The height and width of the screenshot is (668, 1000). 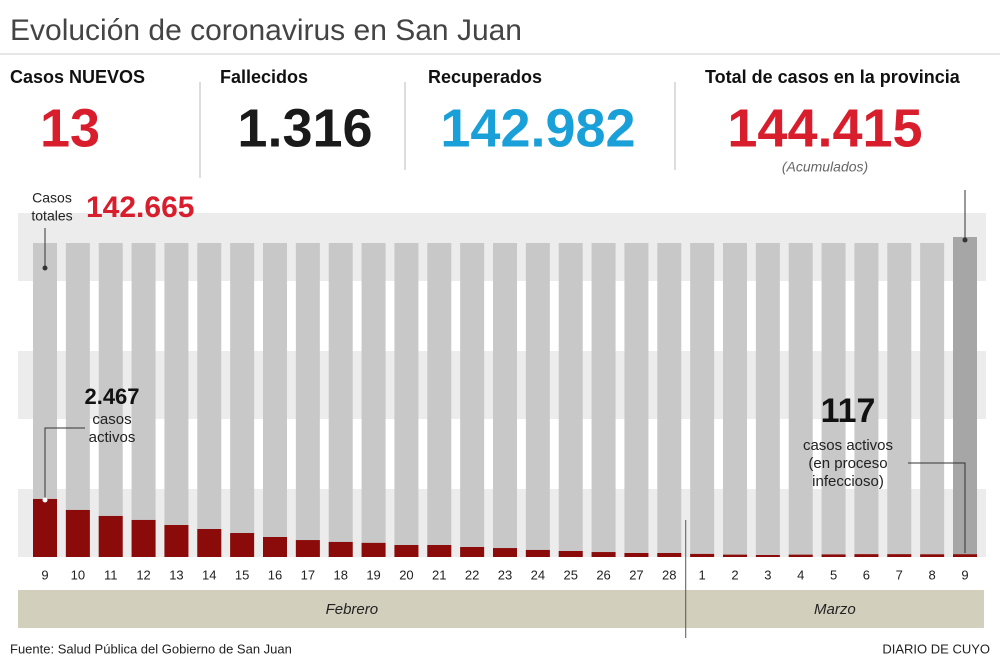 I want to click on x-tick-label: 11, so click(x=111, y=574).